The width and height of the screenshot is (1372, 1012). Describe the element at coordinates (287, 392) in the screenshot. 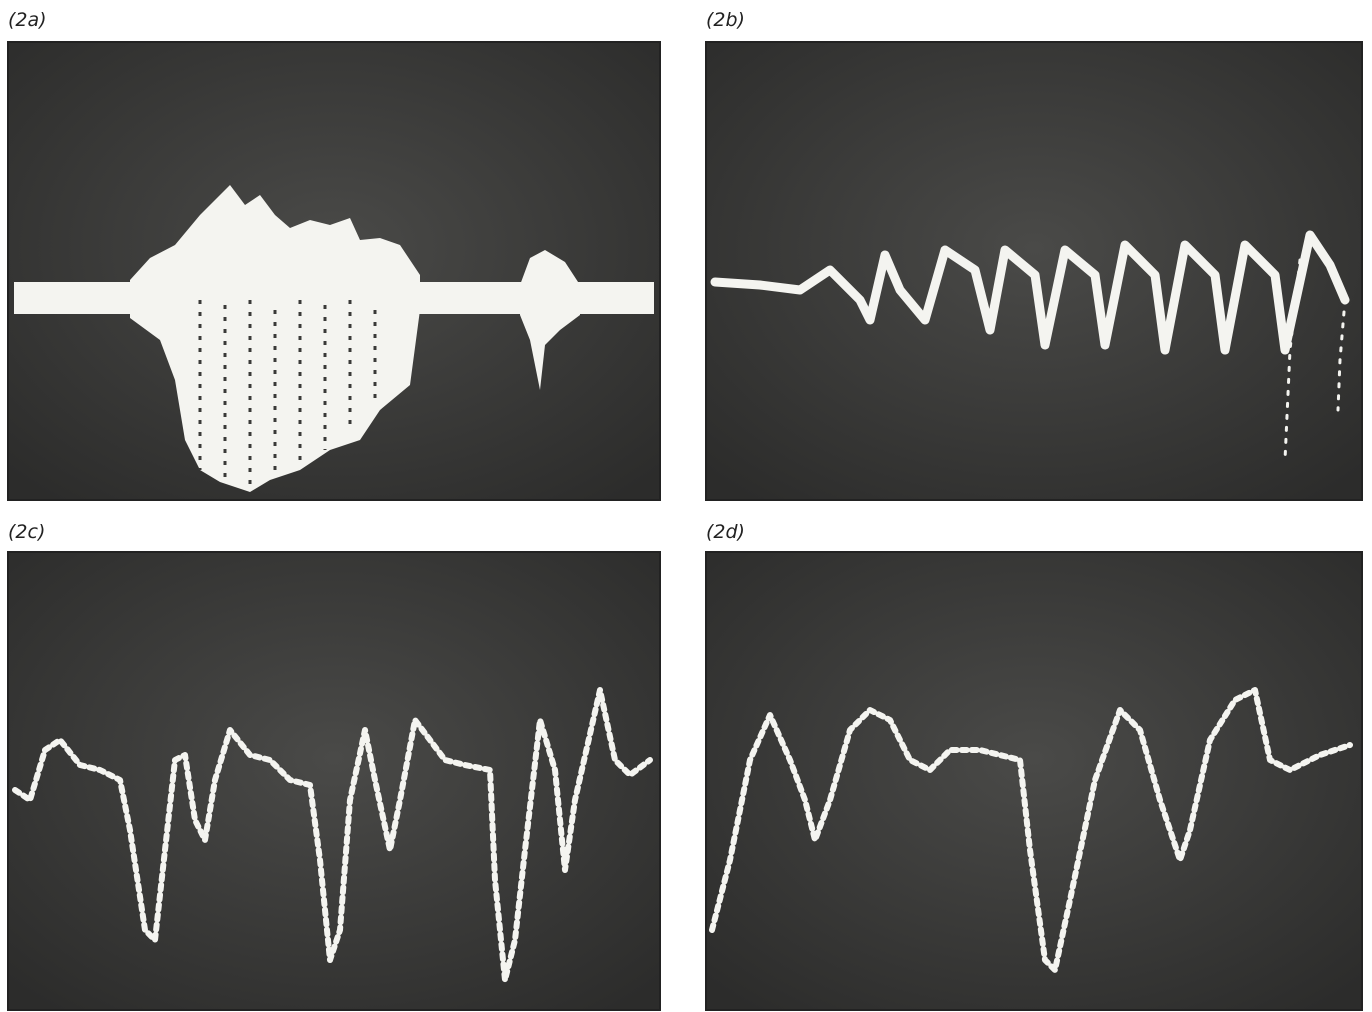

I see `trace-gaps` at that location.